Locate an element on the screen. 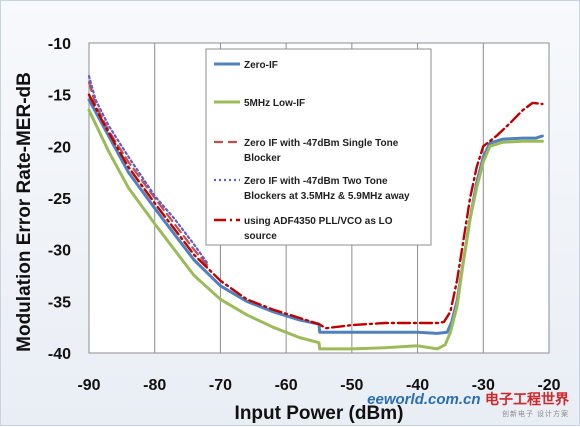  watermark-logo: eeworld.com.cn 电子工程世界 创新电子 设计方案 is located at coordinates (468, 404).